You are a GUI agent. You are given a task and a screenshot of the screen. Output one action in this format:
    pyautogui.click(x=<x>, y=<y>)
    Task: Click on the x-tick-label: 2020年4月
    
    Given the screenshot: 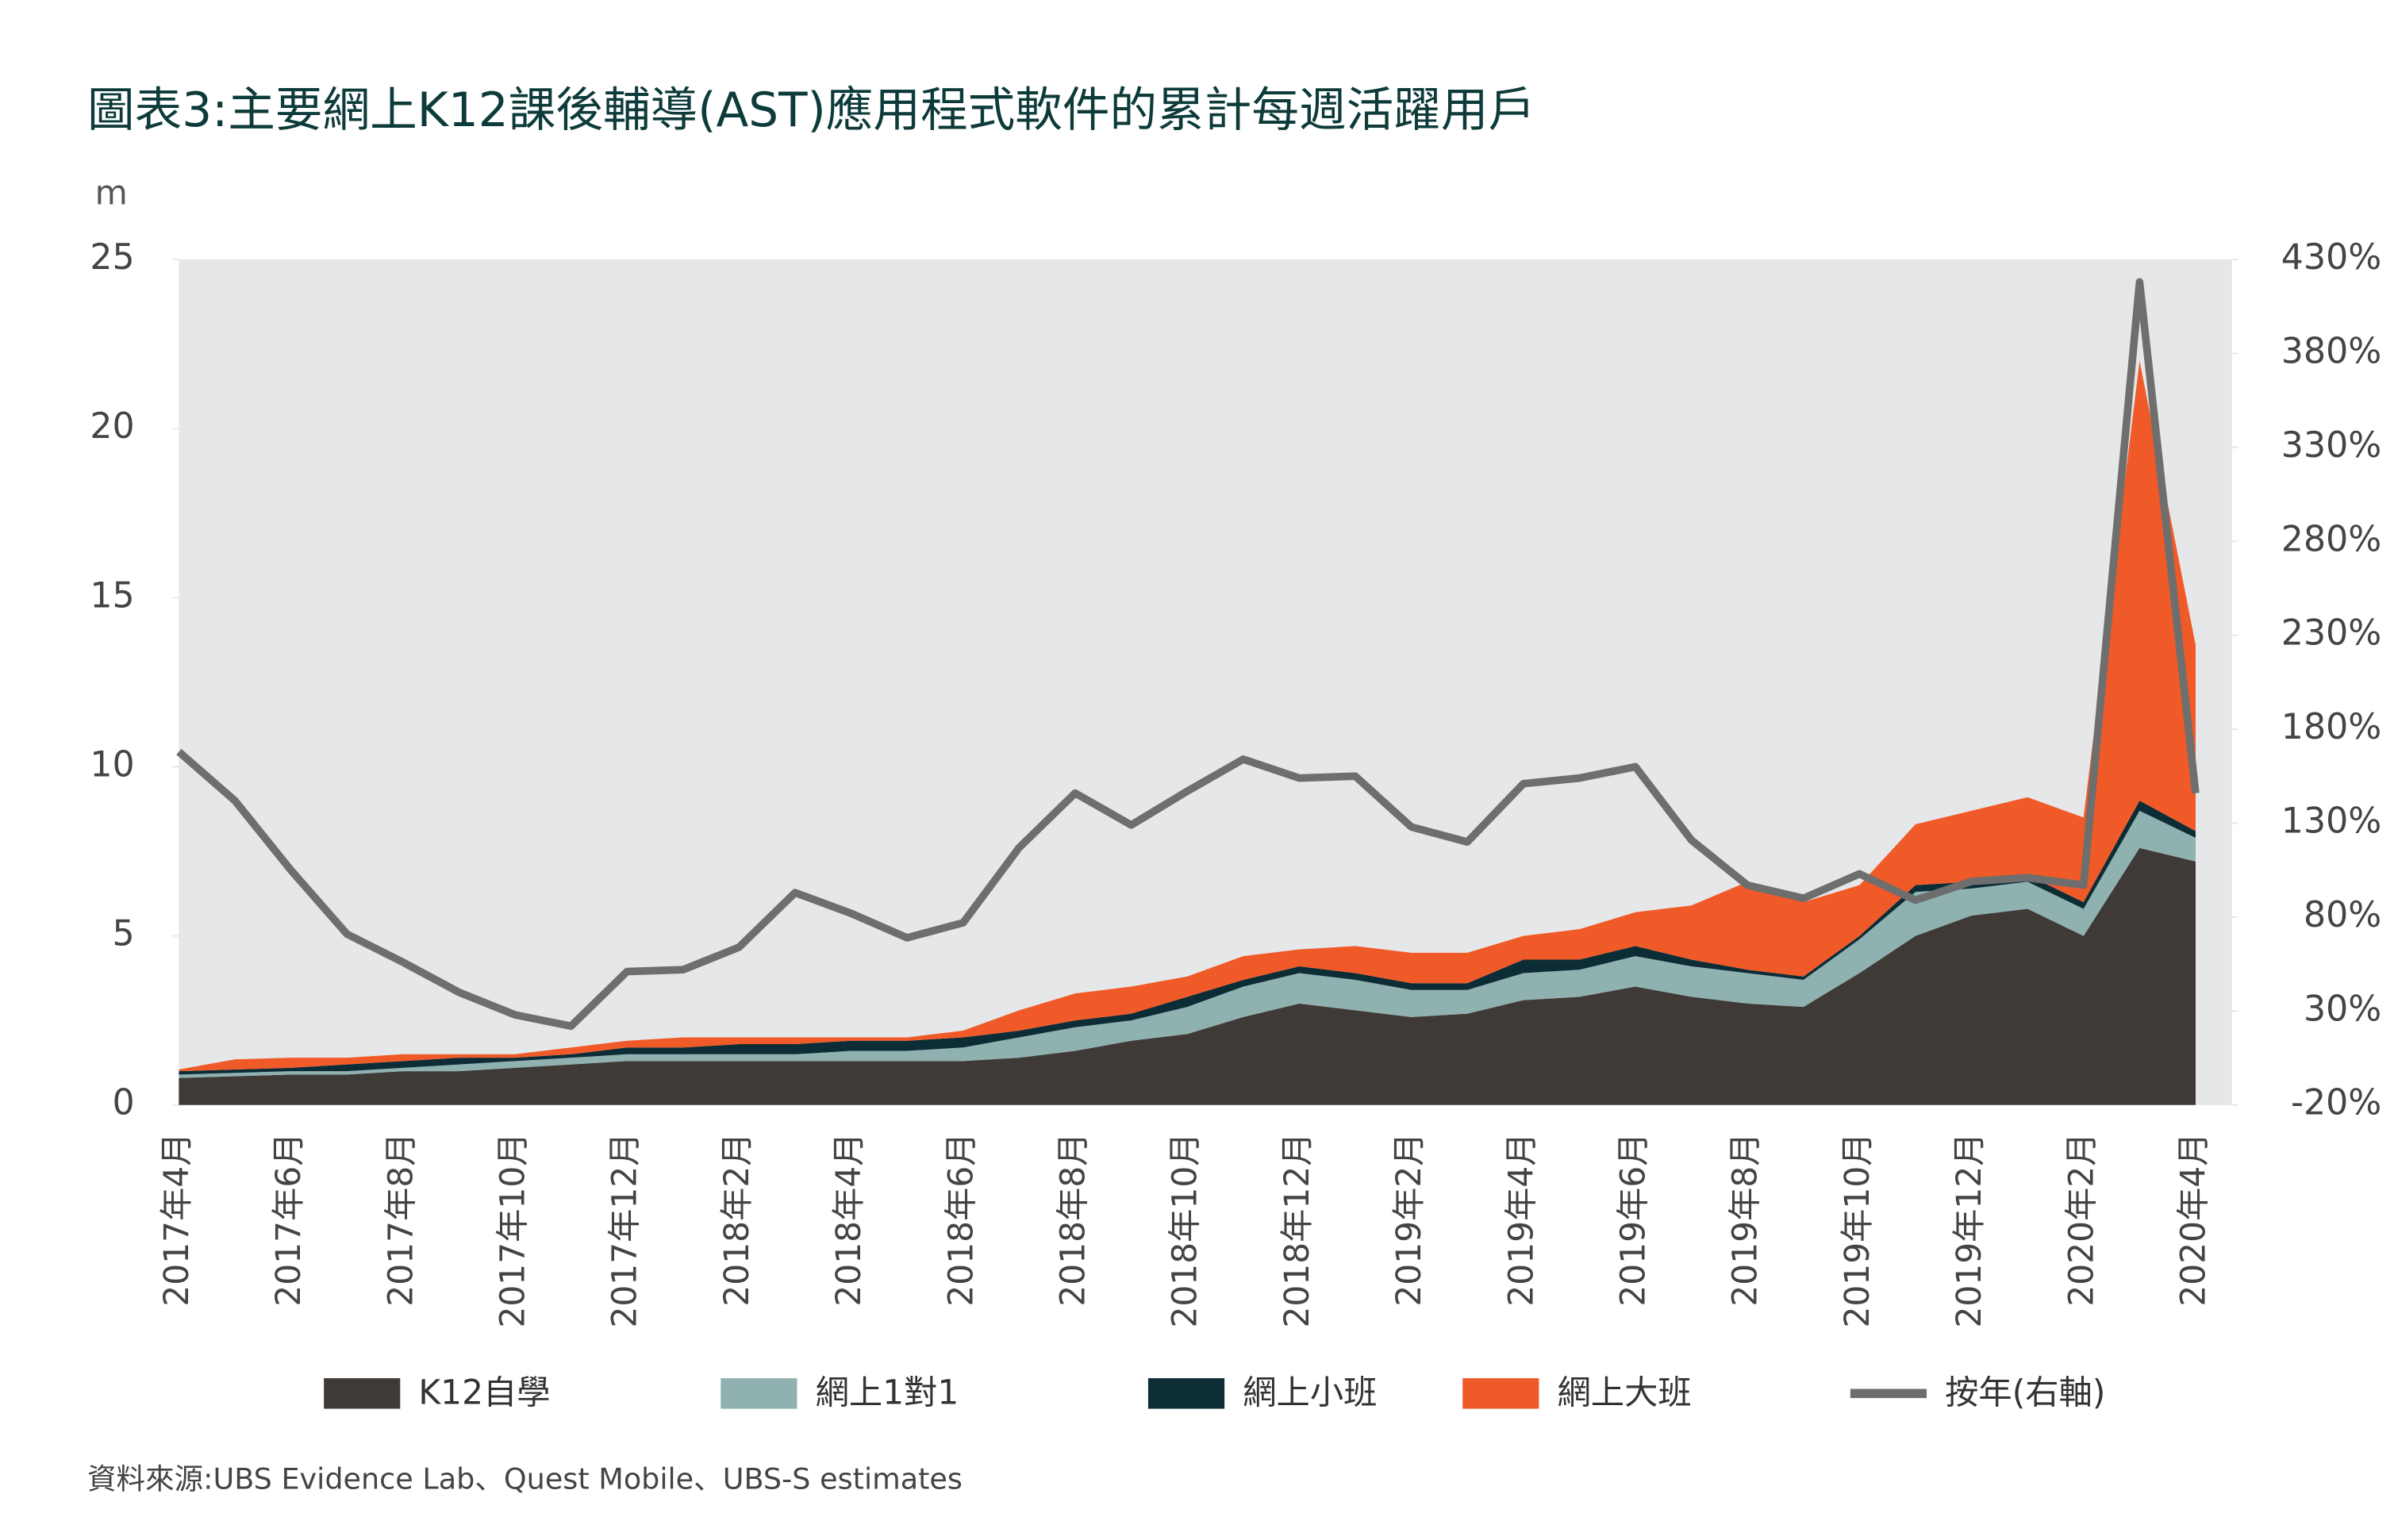 What is the action you would take?
    pyautogui.click(x=2192, y=1219)
    